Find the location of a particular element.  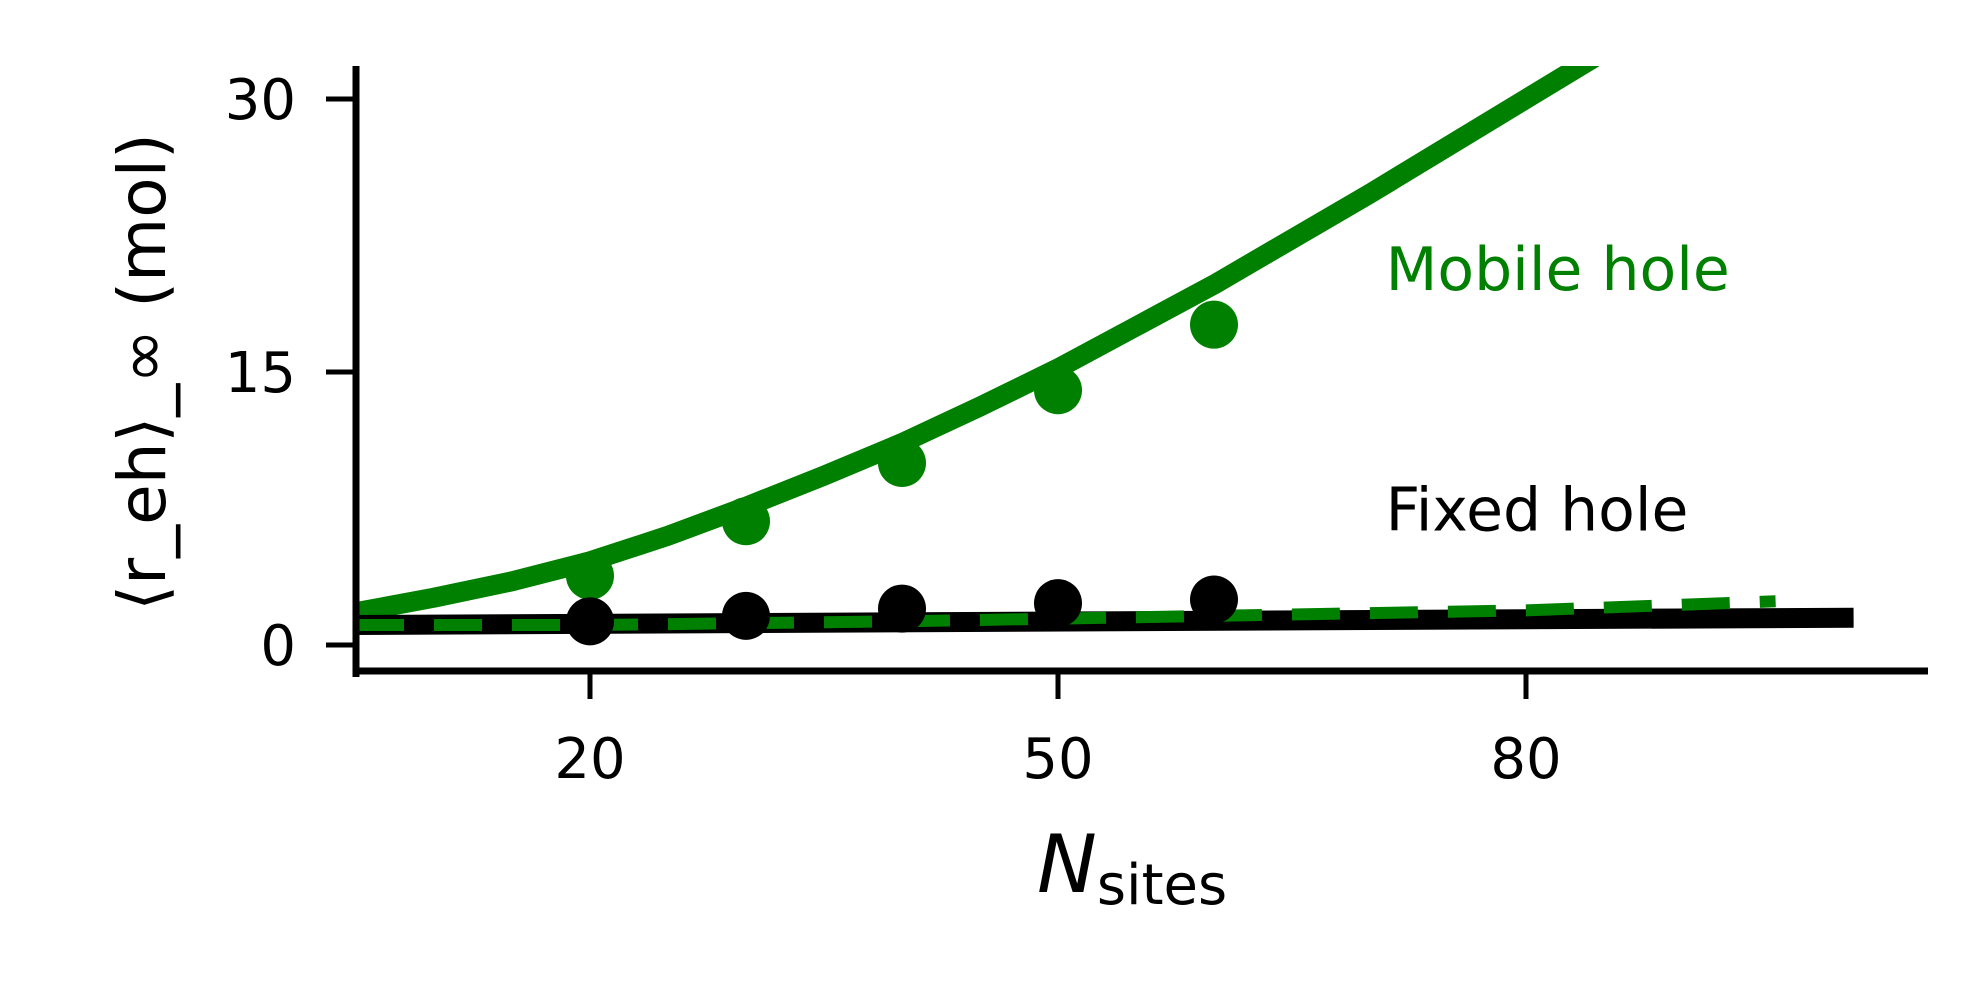

y-axis-title: ⟨r_eh⟩_∞ (mol) is located at coordinates (142, 372).